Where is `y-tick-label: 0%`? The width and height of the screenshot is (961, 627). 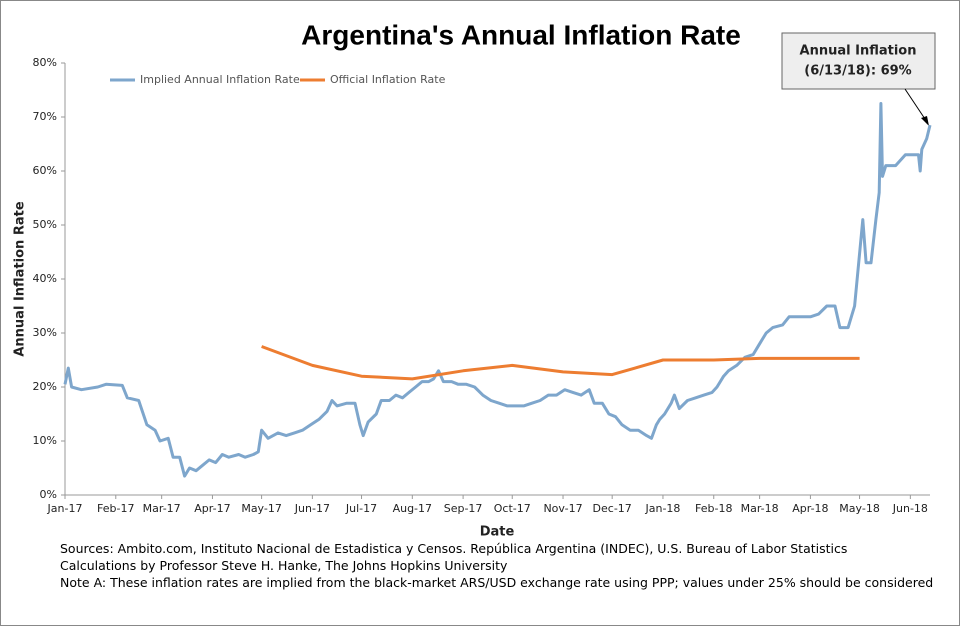
y-tick-label: 0% is located at coordinates (48, 494).